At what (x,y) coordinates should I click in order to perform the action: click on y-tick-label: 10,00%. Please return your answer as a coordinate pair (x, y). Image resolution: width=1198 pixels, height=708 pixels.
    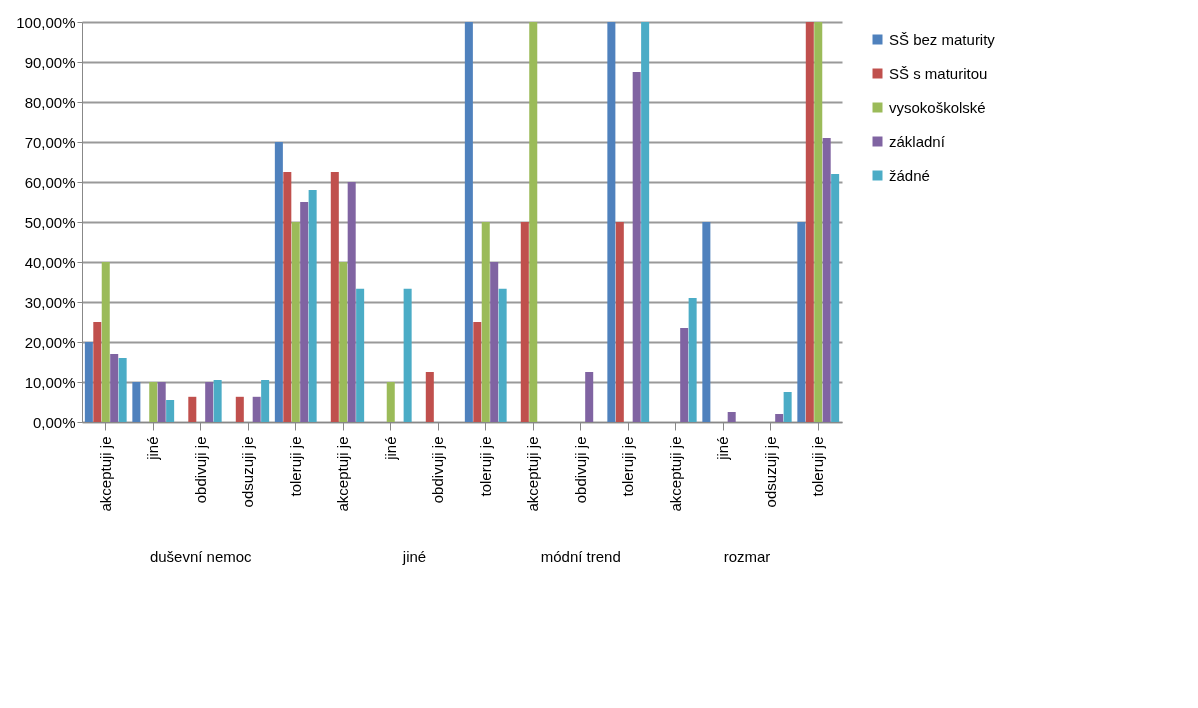
    Looking at the image, I should click on (50, 382).